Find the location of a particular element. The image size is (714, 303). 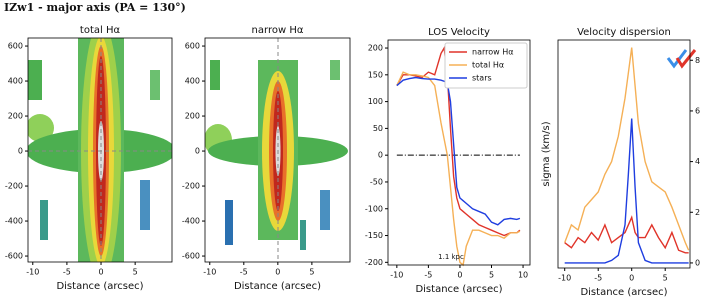

panel-title: total Hα is located at coordinates (100, 30).